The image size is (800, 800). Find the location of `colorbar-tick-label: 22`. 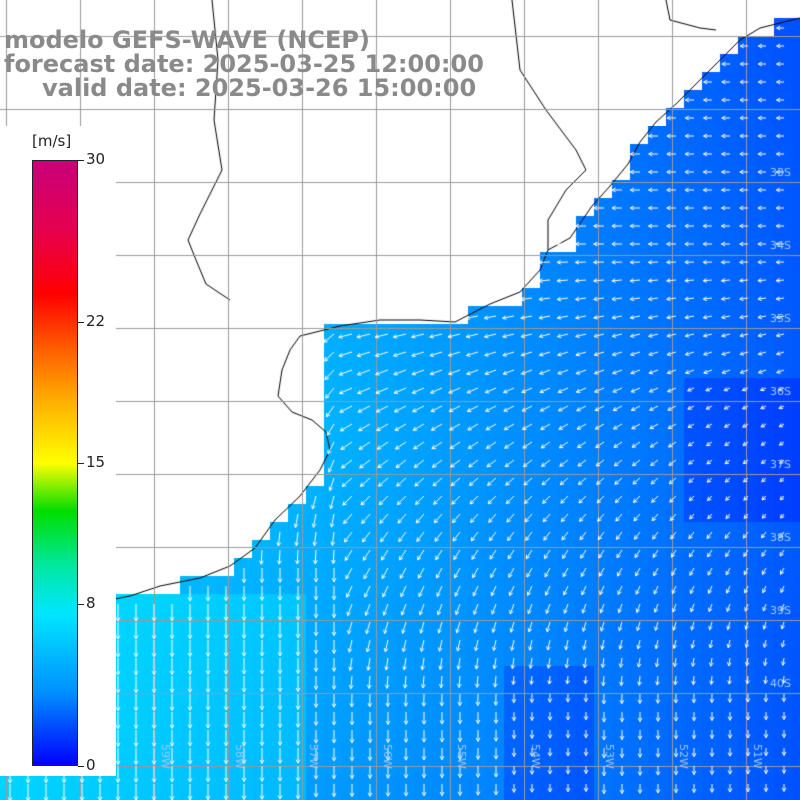

colorbar-tick-label: 22 is located at coordinates (96, 320).